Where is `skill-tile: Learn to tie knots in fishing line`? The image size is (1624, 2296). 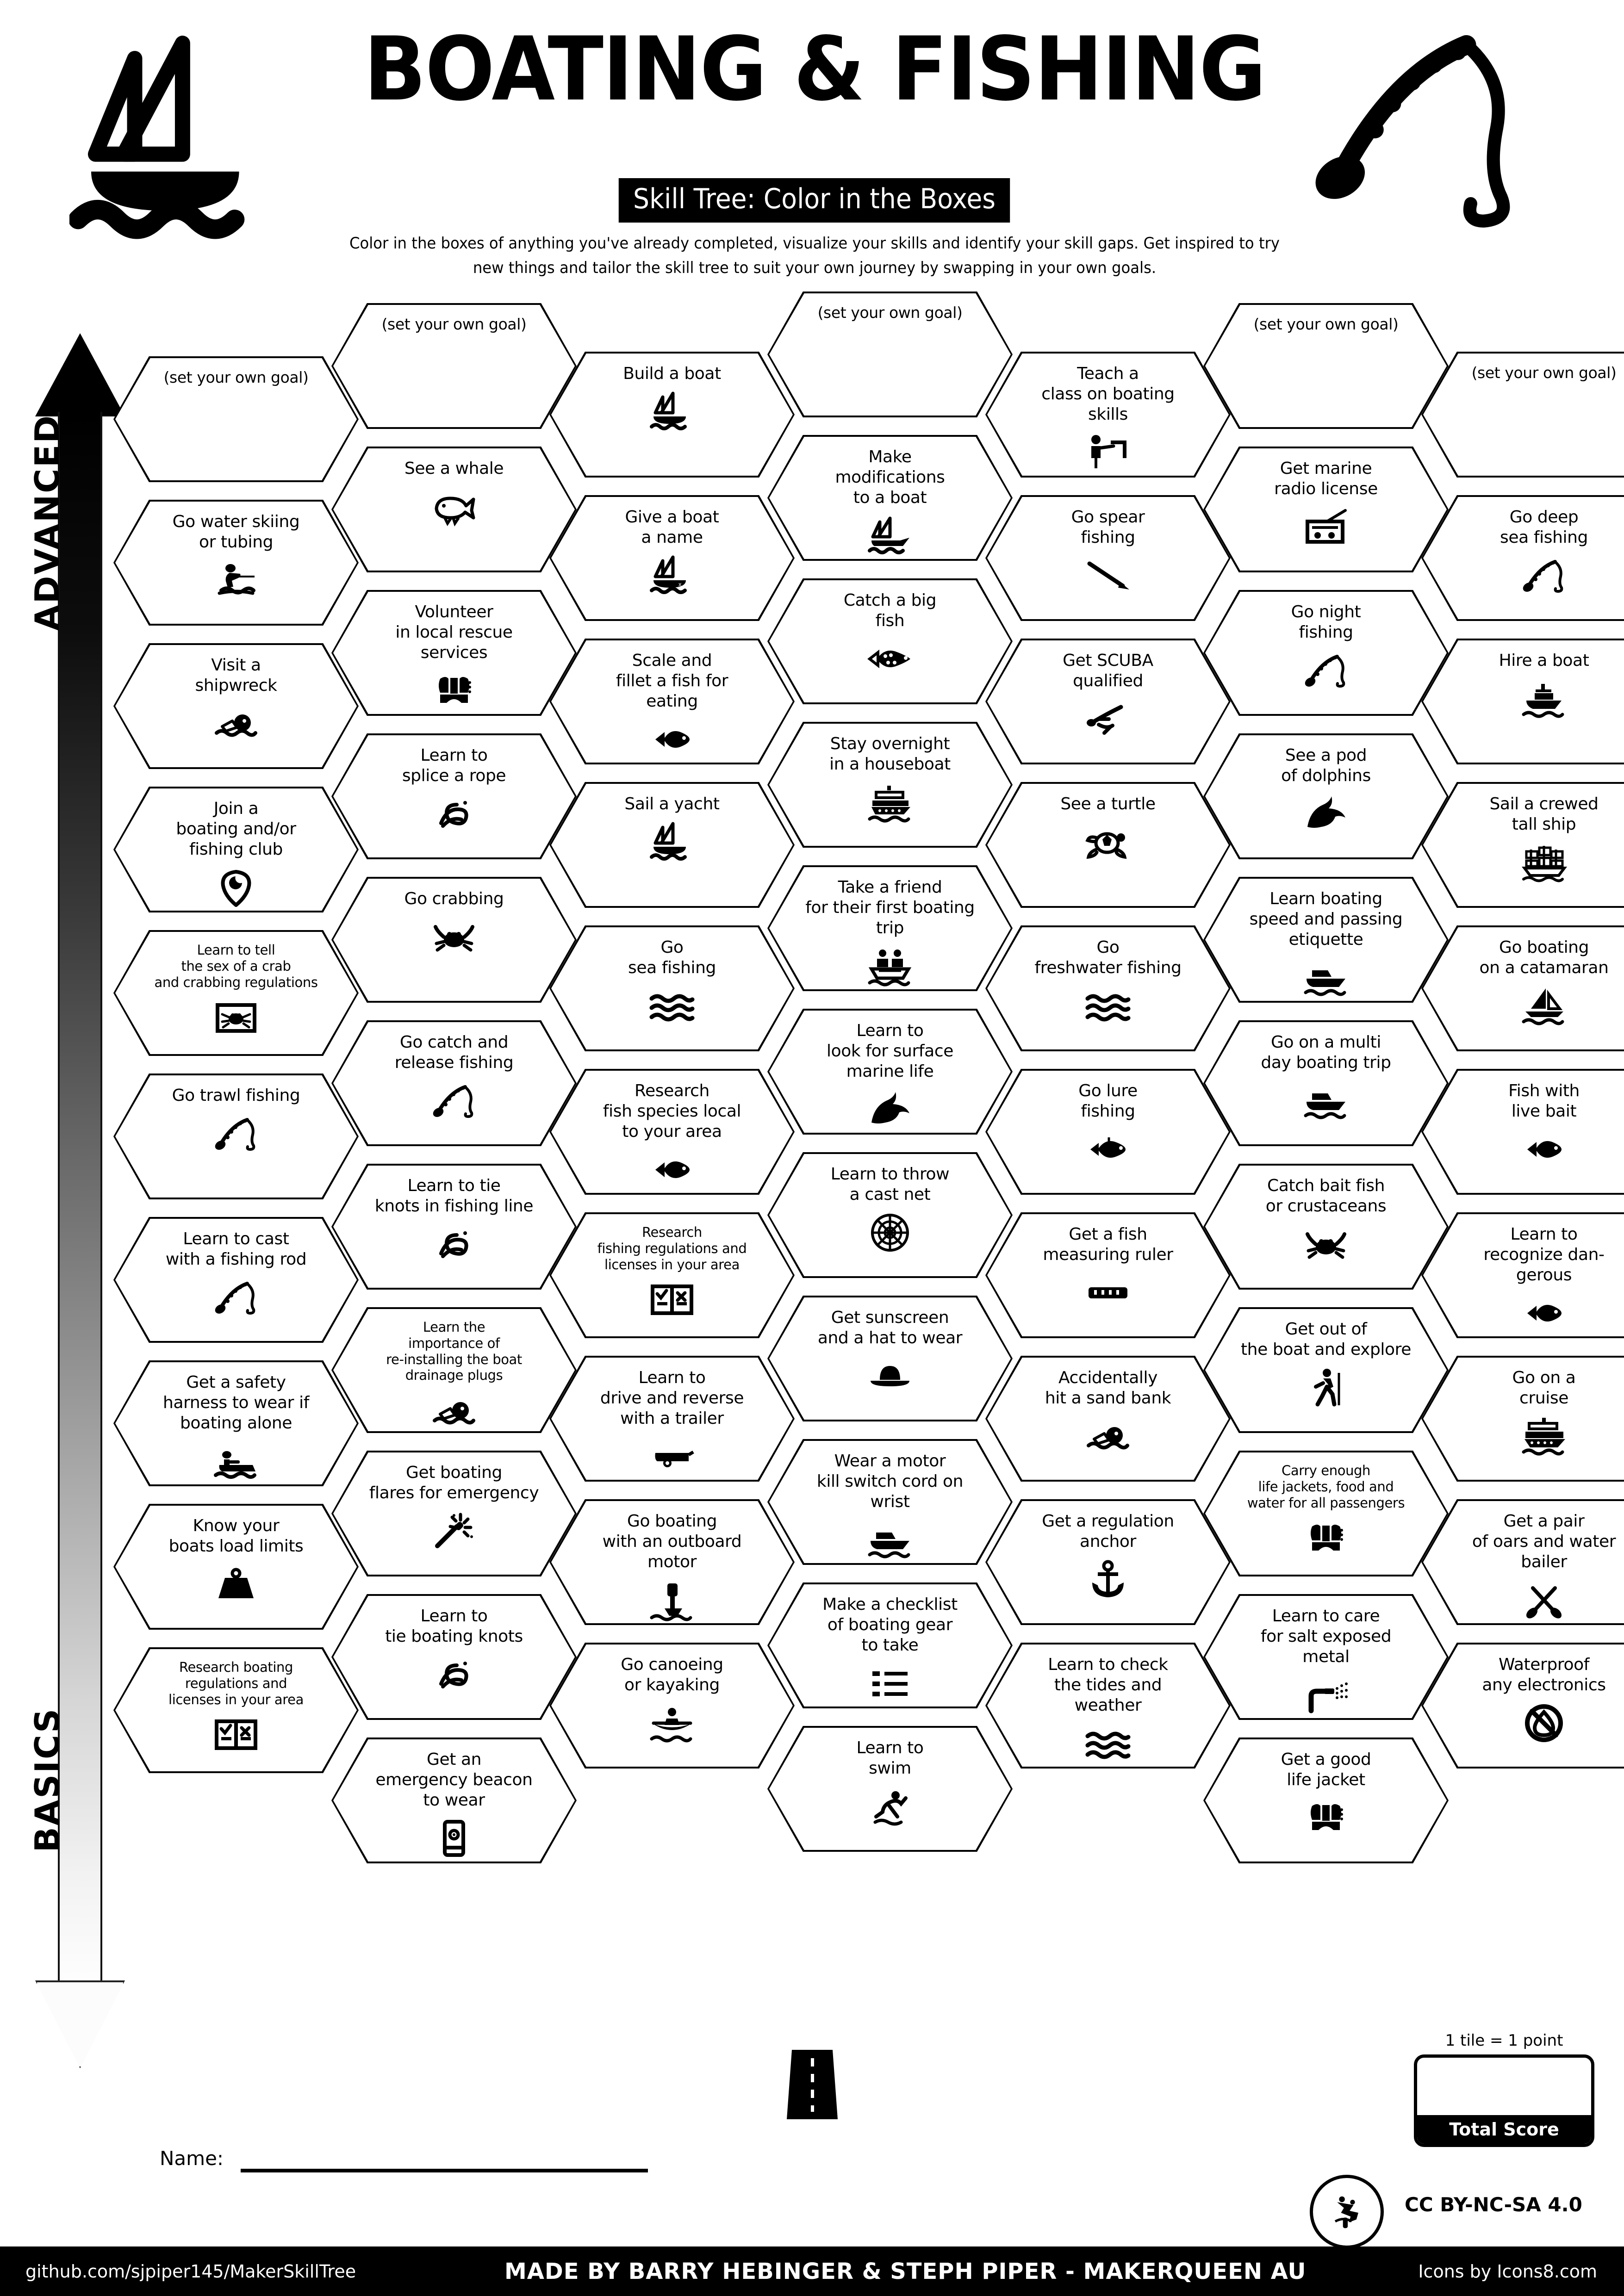 skill-tile: Learn to tie knots in fishing line is located at coordinates (454, 1227).